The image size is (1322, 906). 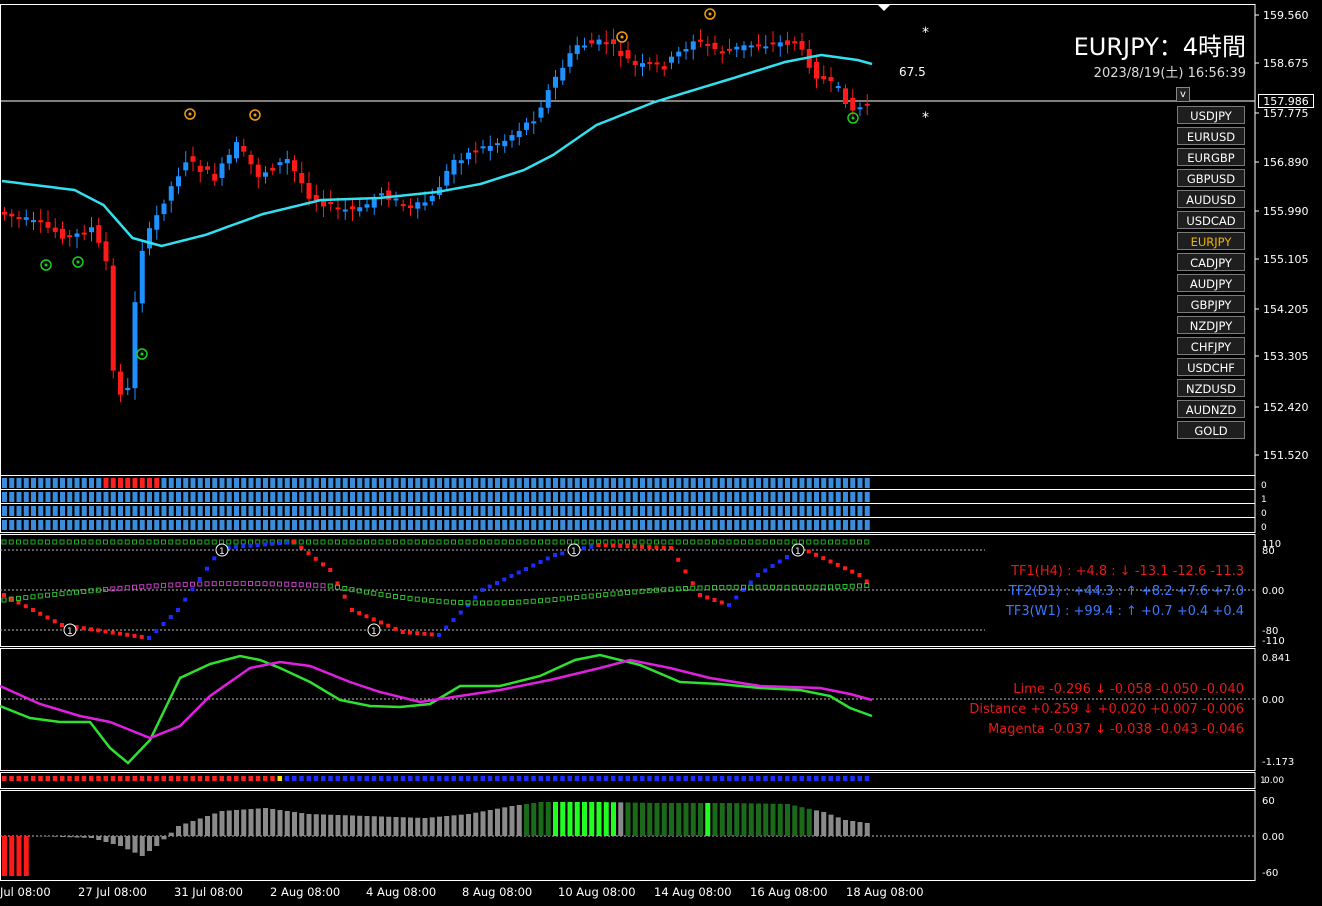 What do you see at coordinates (1211, 220) in the screenshot?
I see `symbol-button-usdcad: USDCAD` at bounding box center [1211, 220].